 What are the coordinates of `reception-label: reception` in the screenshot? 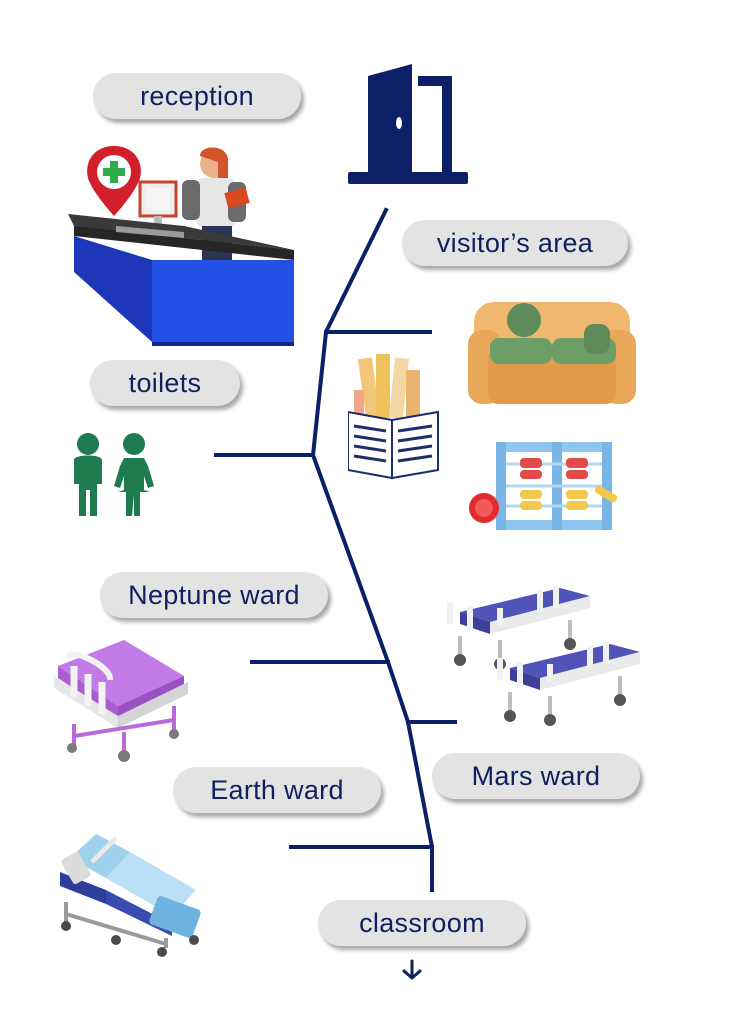 It's located at (197, 96).